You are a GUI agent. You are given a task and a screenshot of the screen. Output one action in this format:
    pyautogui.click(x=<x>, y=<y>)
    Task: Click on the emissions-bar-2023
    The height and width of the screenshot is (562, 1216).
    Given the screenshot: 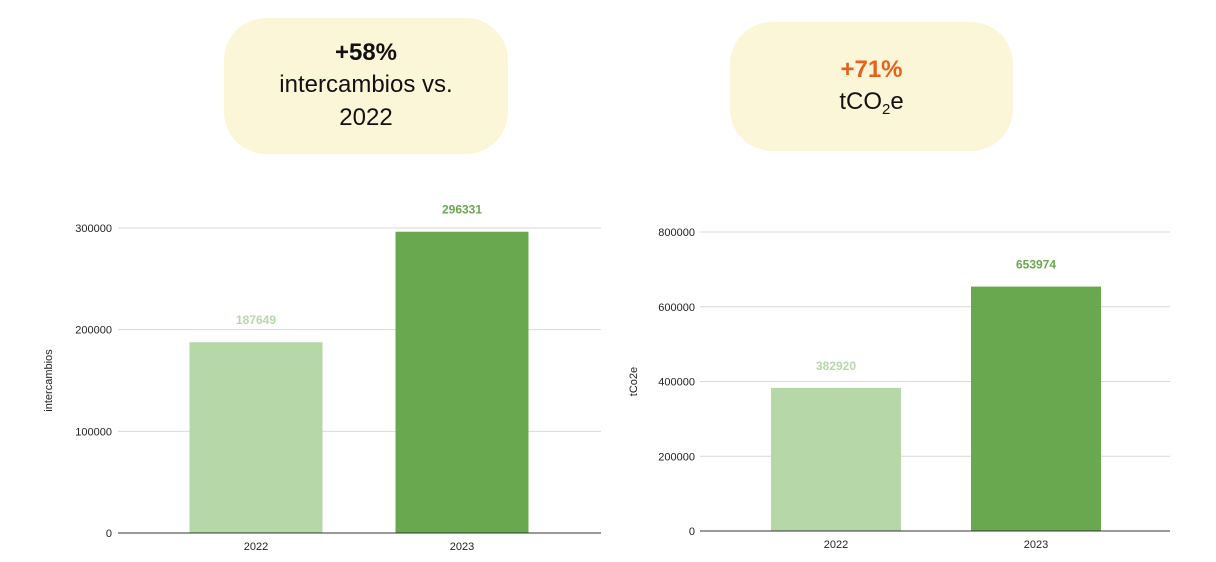 What is the action you would take?
    pyautogui.click(x=1036, y=408)
    